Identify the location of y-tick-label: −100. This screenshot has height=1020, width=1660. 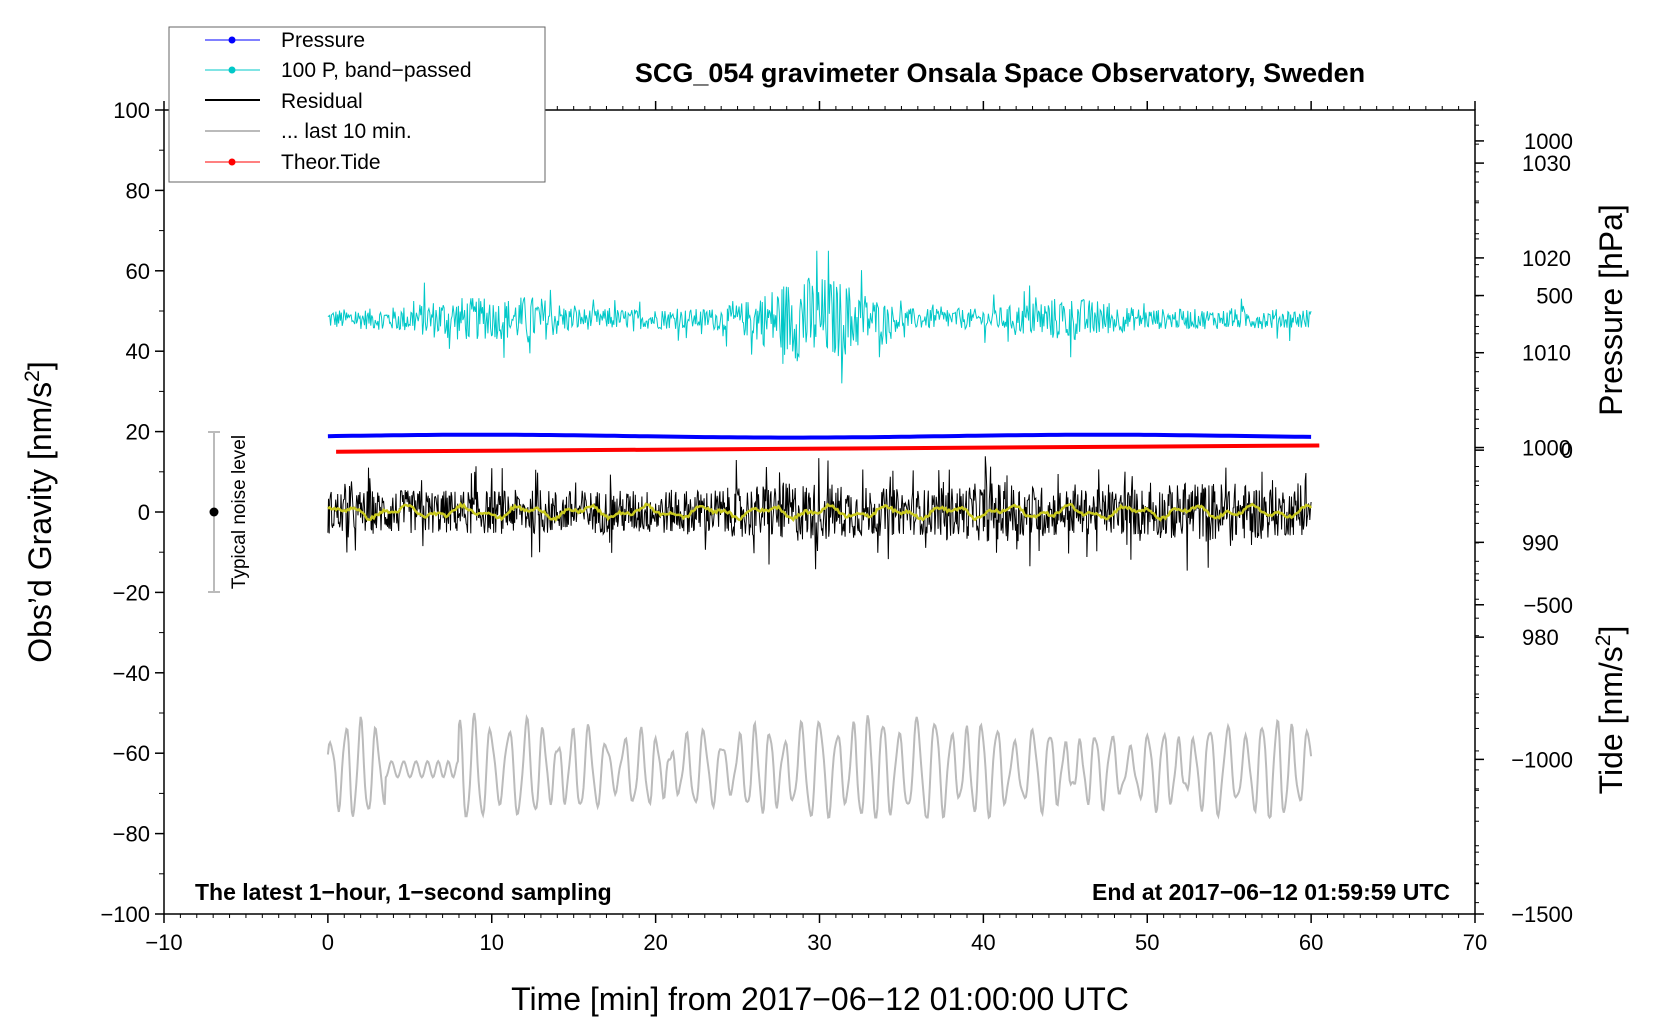
(125, 914).